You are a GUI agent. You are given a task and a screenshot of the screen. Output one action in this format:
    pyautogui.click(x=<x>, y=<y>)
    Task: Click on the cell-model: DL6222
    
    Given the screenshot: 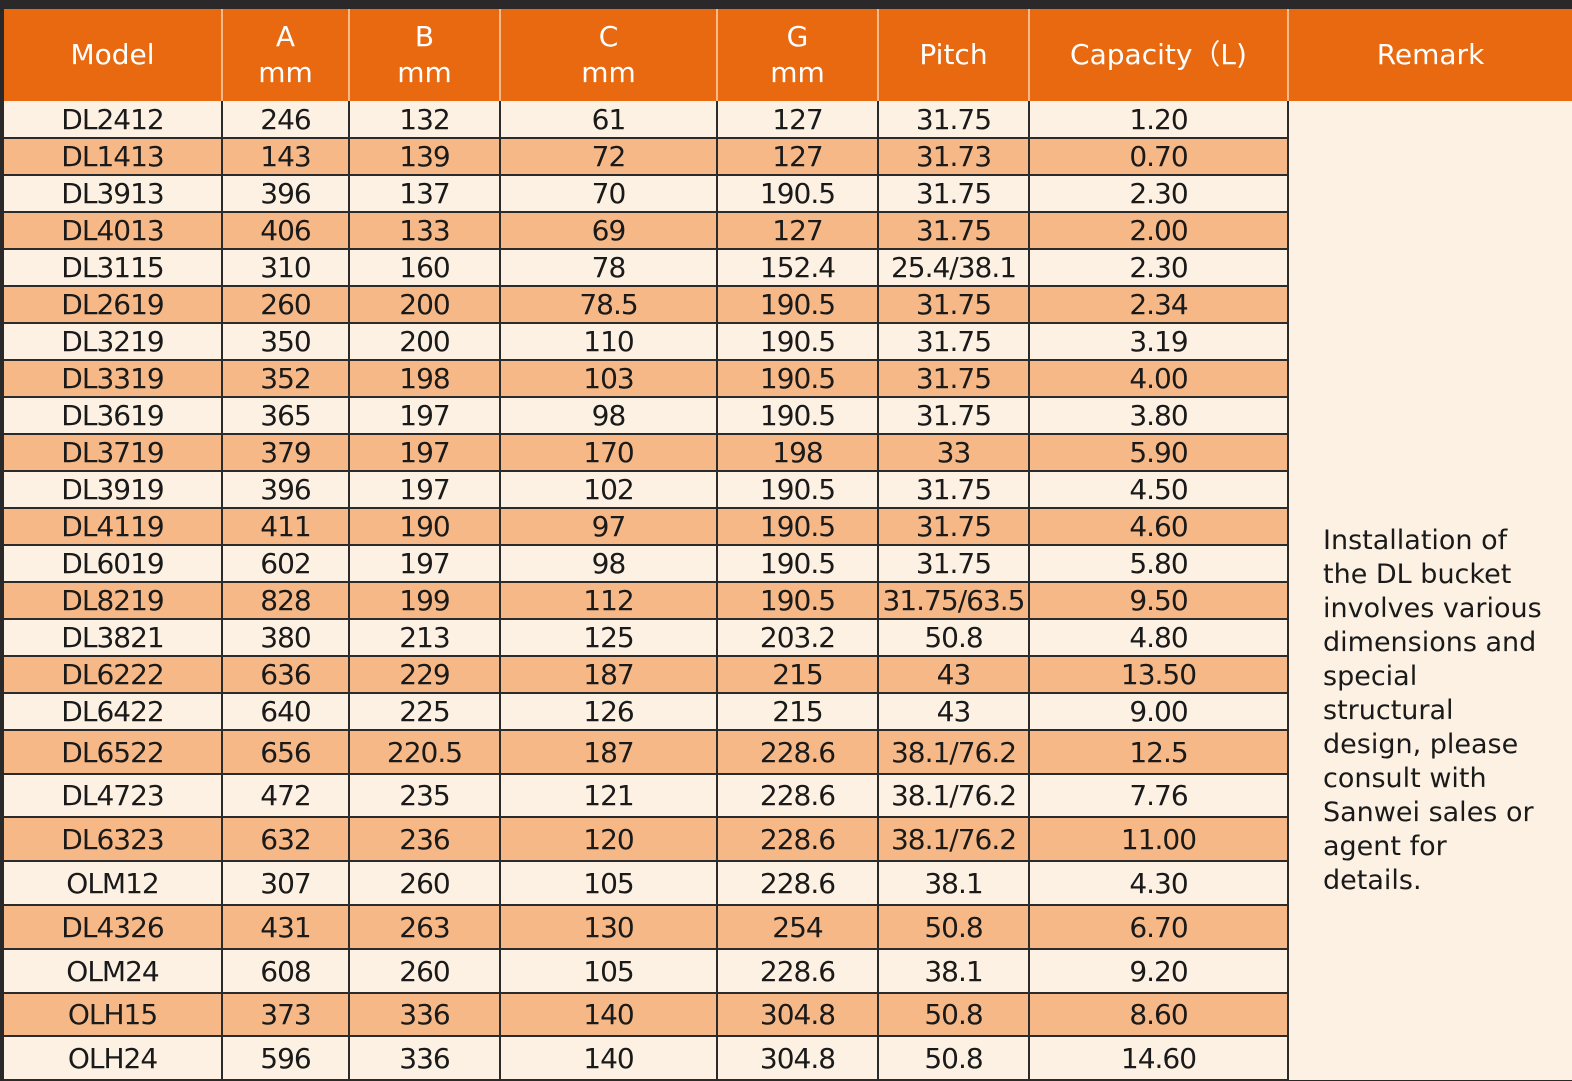 What is the action you would take?
    pyautogui.click(x=113, y=675)
    